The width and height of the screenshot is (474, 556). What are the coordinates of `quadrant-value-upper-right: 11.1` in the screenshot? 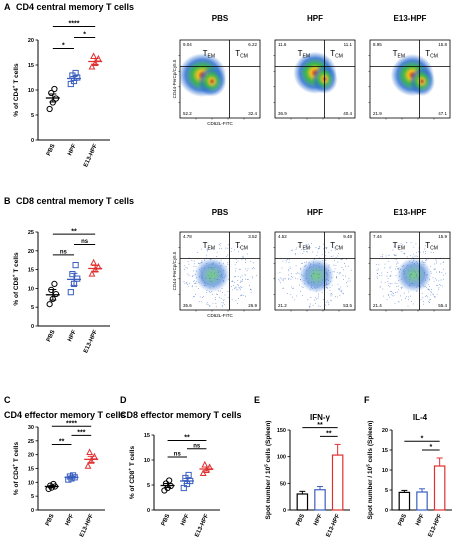 It's located at (348, 44).